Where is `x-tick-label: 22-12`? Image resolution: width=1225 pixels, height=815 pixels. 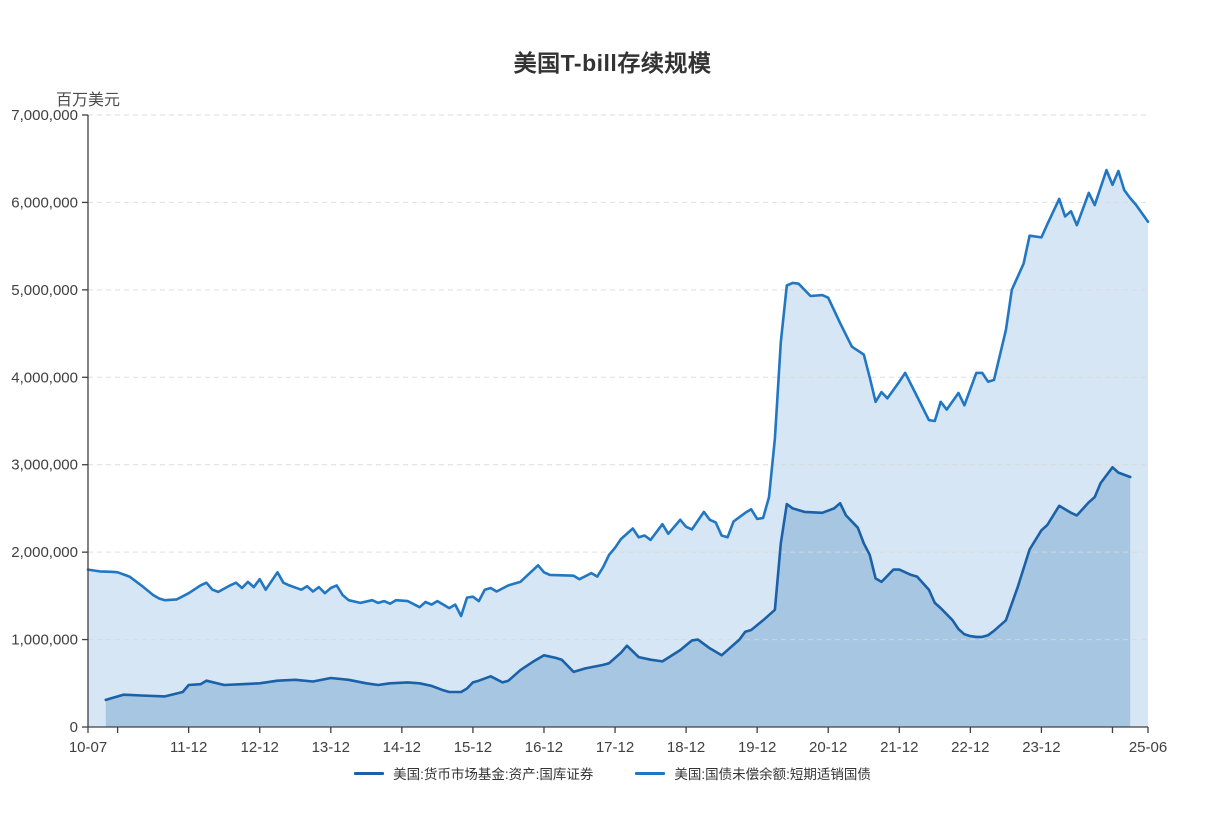 x-tick-label: 22-12 is located at coordinates (970, 747).